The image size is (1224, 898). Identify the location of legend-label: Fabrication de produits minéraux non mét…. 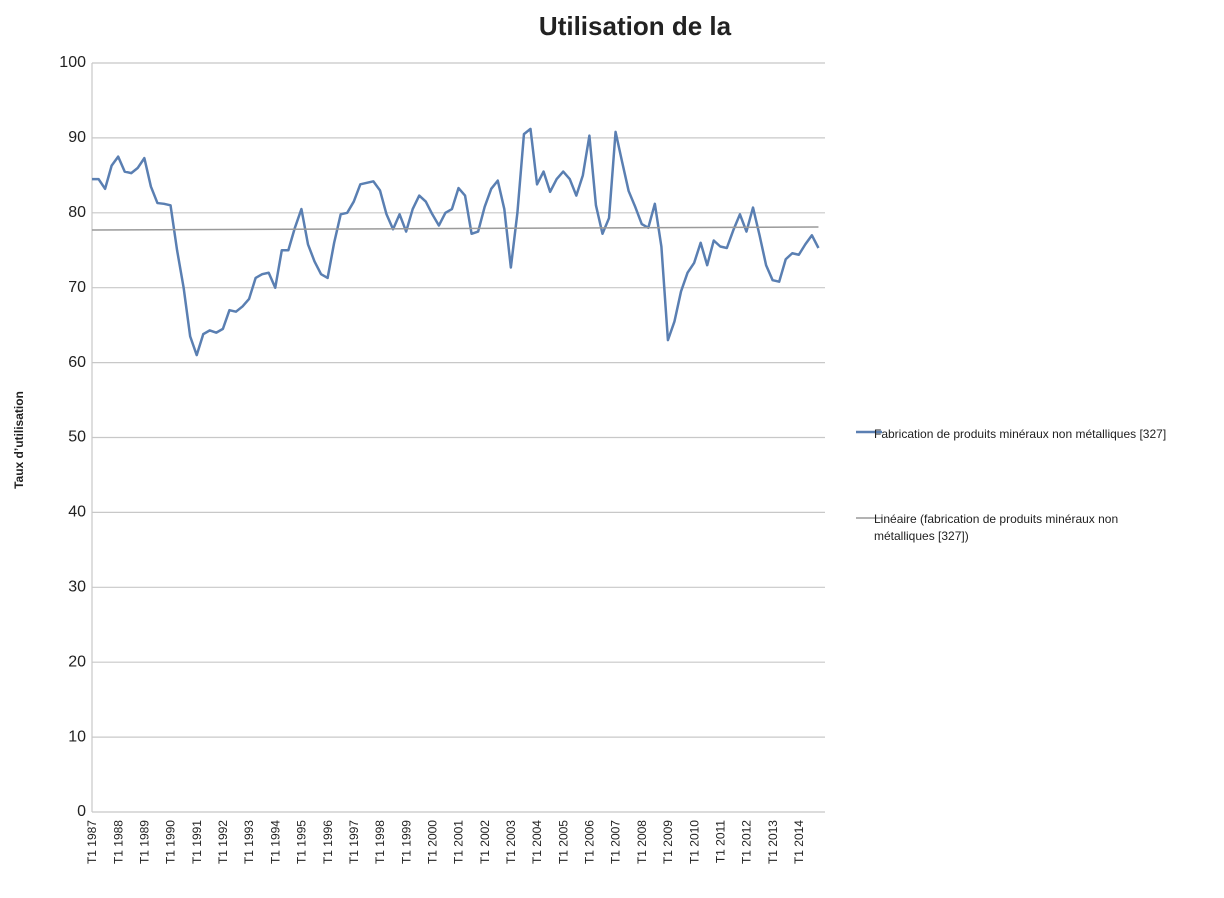
(1020, 434).